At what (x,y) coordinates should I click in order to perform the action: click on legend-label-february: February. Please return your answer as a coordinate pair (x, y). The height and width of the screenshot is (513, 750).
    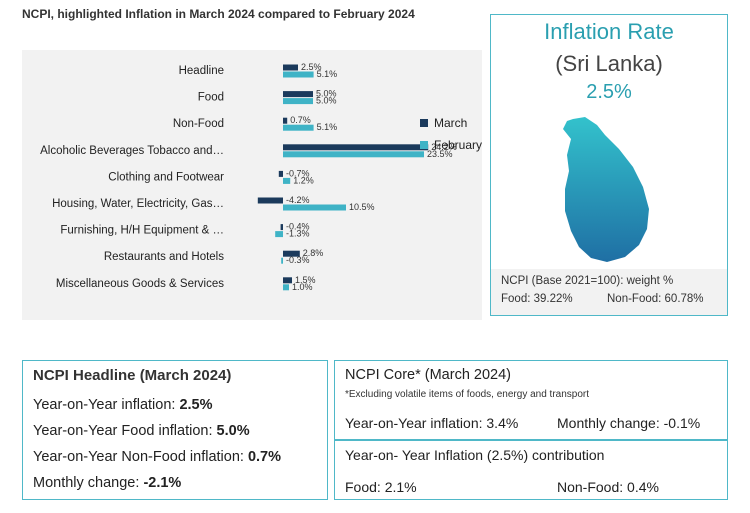
    Looking at the image, I should click on (458, 145).